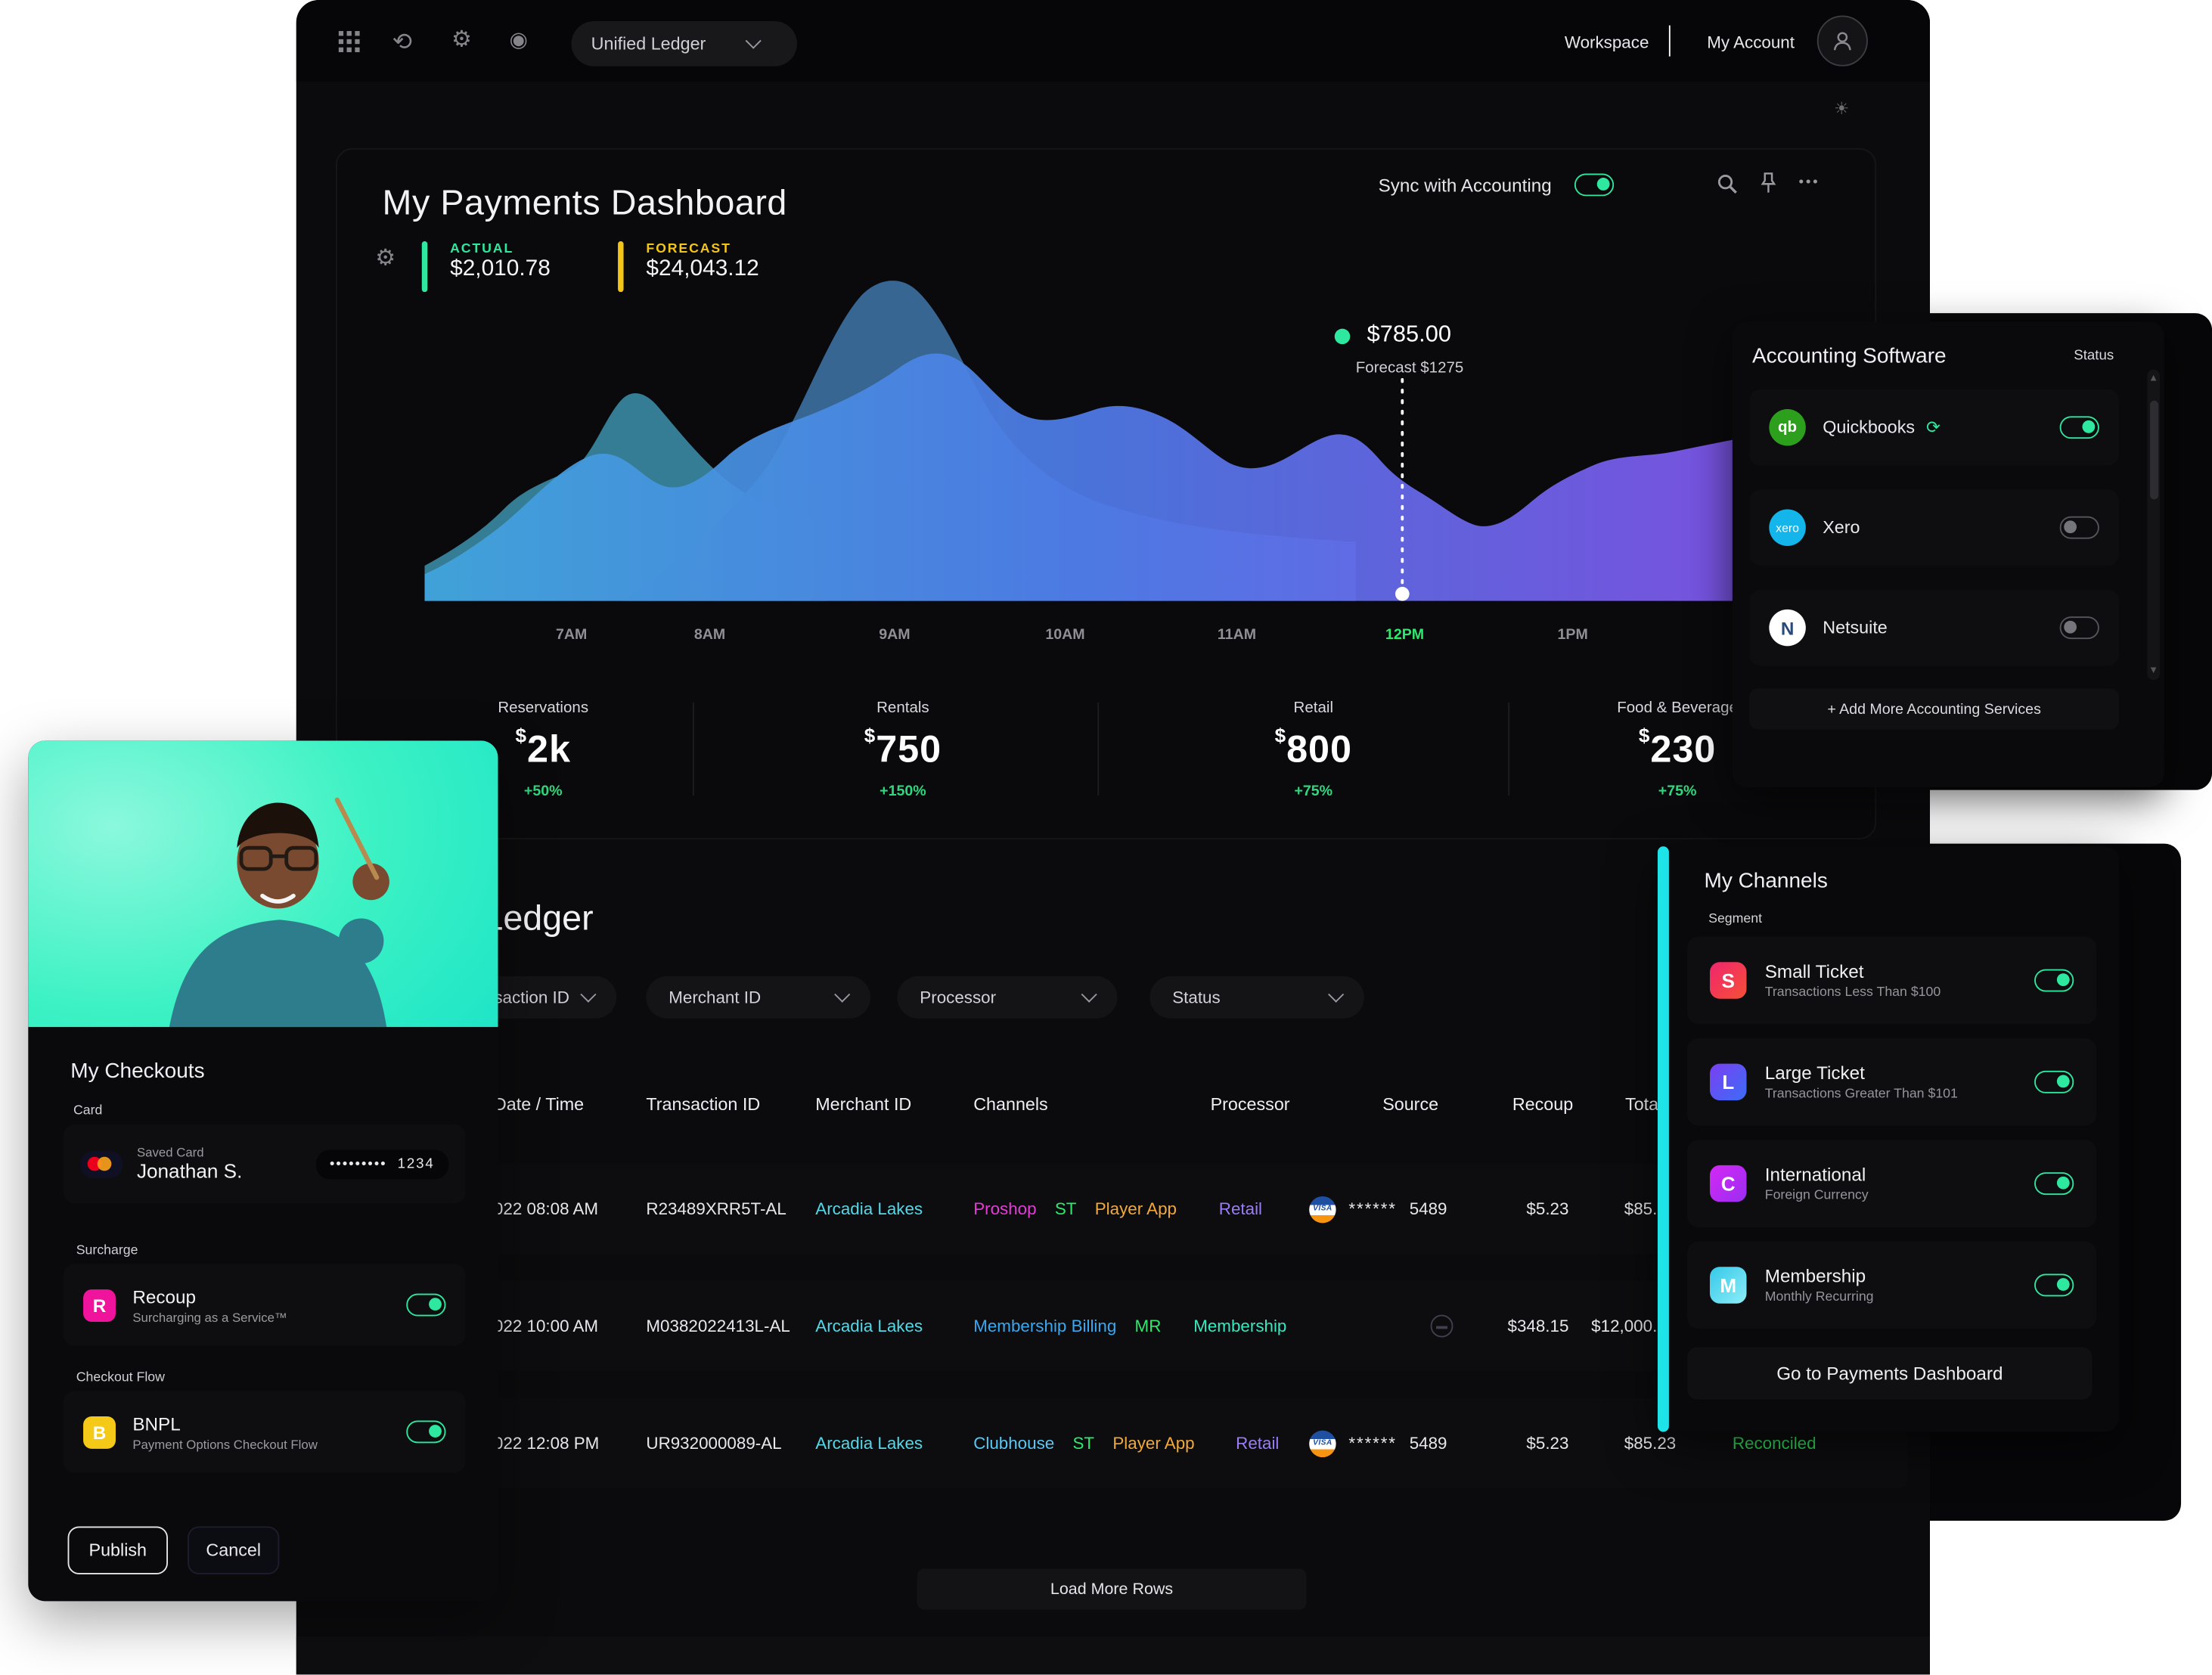 The image size is (2212, 1675). Describe the element at coordinates (1934, 709) in the screenshot. I see `add-accounting-services-button: + Add More Accounting Services` at that location.